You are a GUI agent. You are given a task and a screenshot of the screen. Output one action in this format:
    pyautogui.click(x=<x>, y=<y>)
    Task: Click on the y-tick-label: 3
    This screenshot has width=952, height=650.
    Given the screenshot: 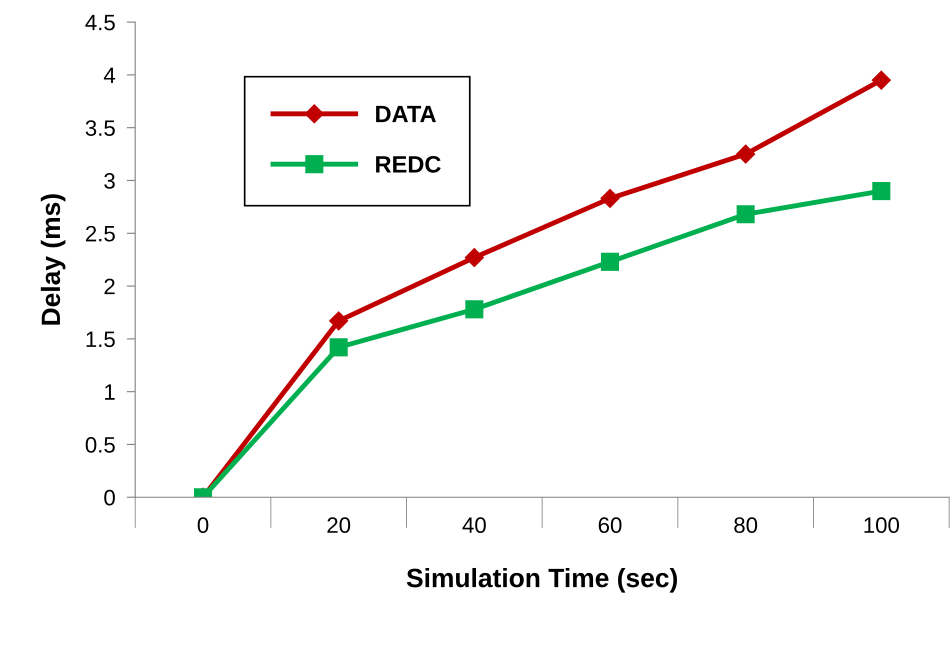 What is the action you would take?
    pyautogui.click(x=109, y=181)
    